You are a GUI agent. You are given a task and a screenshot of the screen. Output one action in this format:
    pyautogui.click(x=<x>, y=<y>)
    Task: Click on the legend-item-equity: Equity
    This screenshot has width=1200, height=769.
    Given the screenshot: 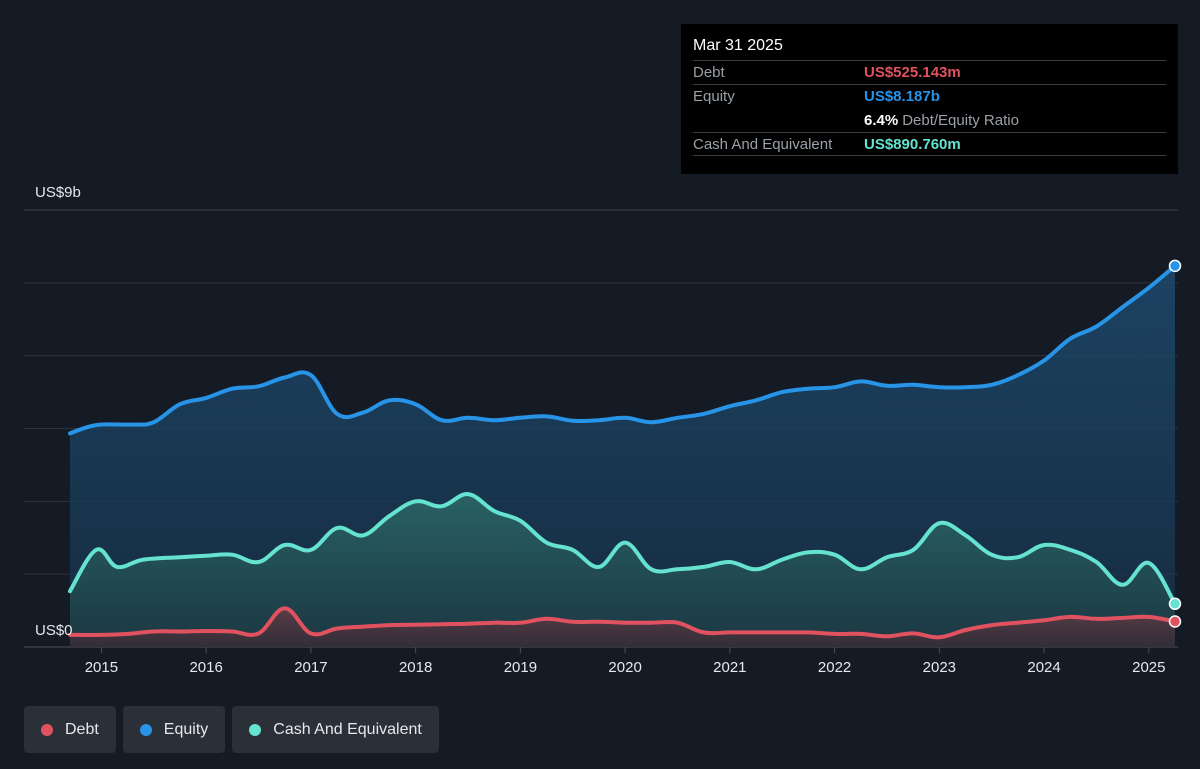 What is the action you would take?
    pyautogui.click(x=174, y=729)
    